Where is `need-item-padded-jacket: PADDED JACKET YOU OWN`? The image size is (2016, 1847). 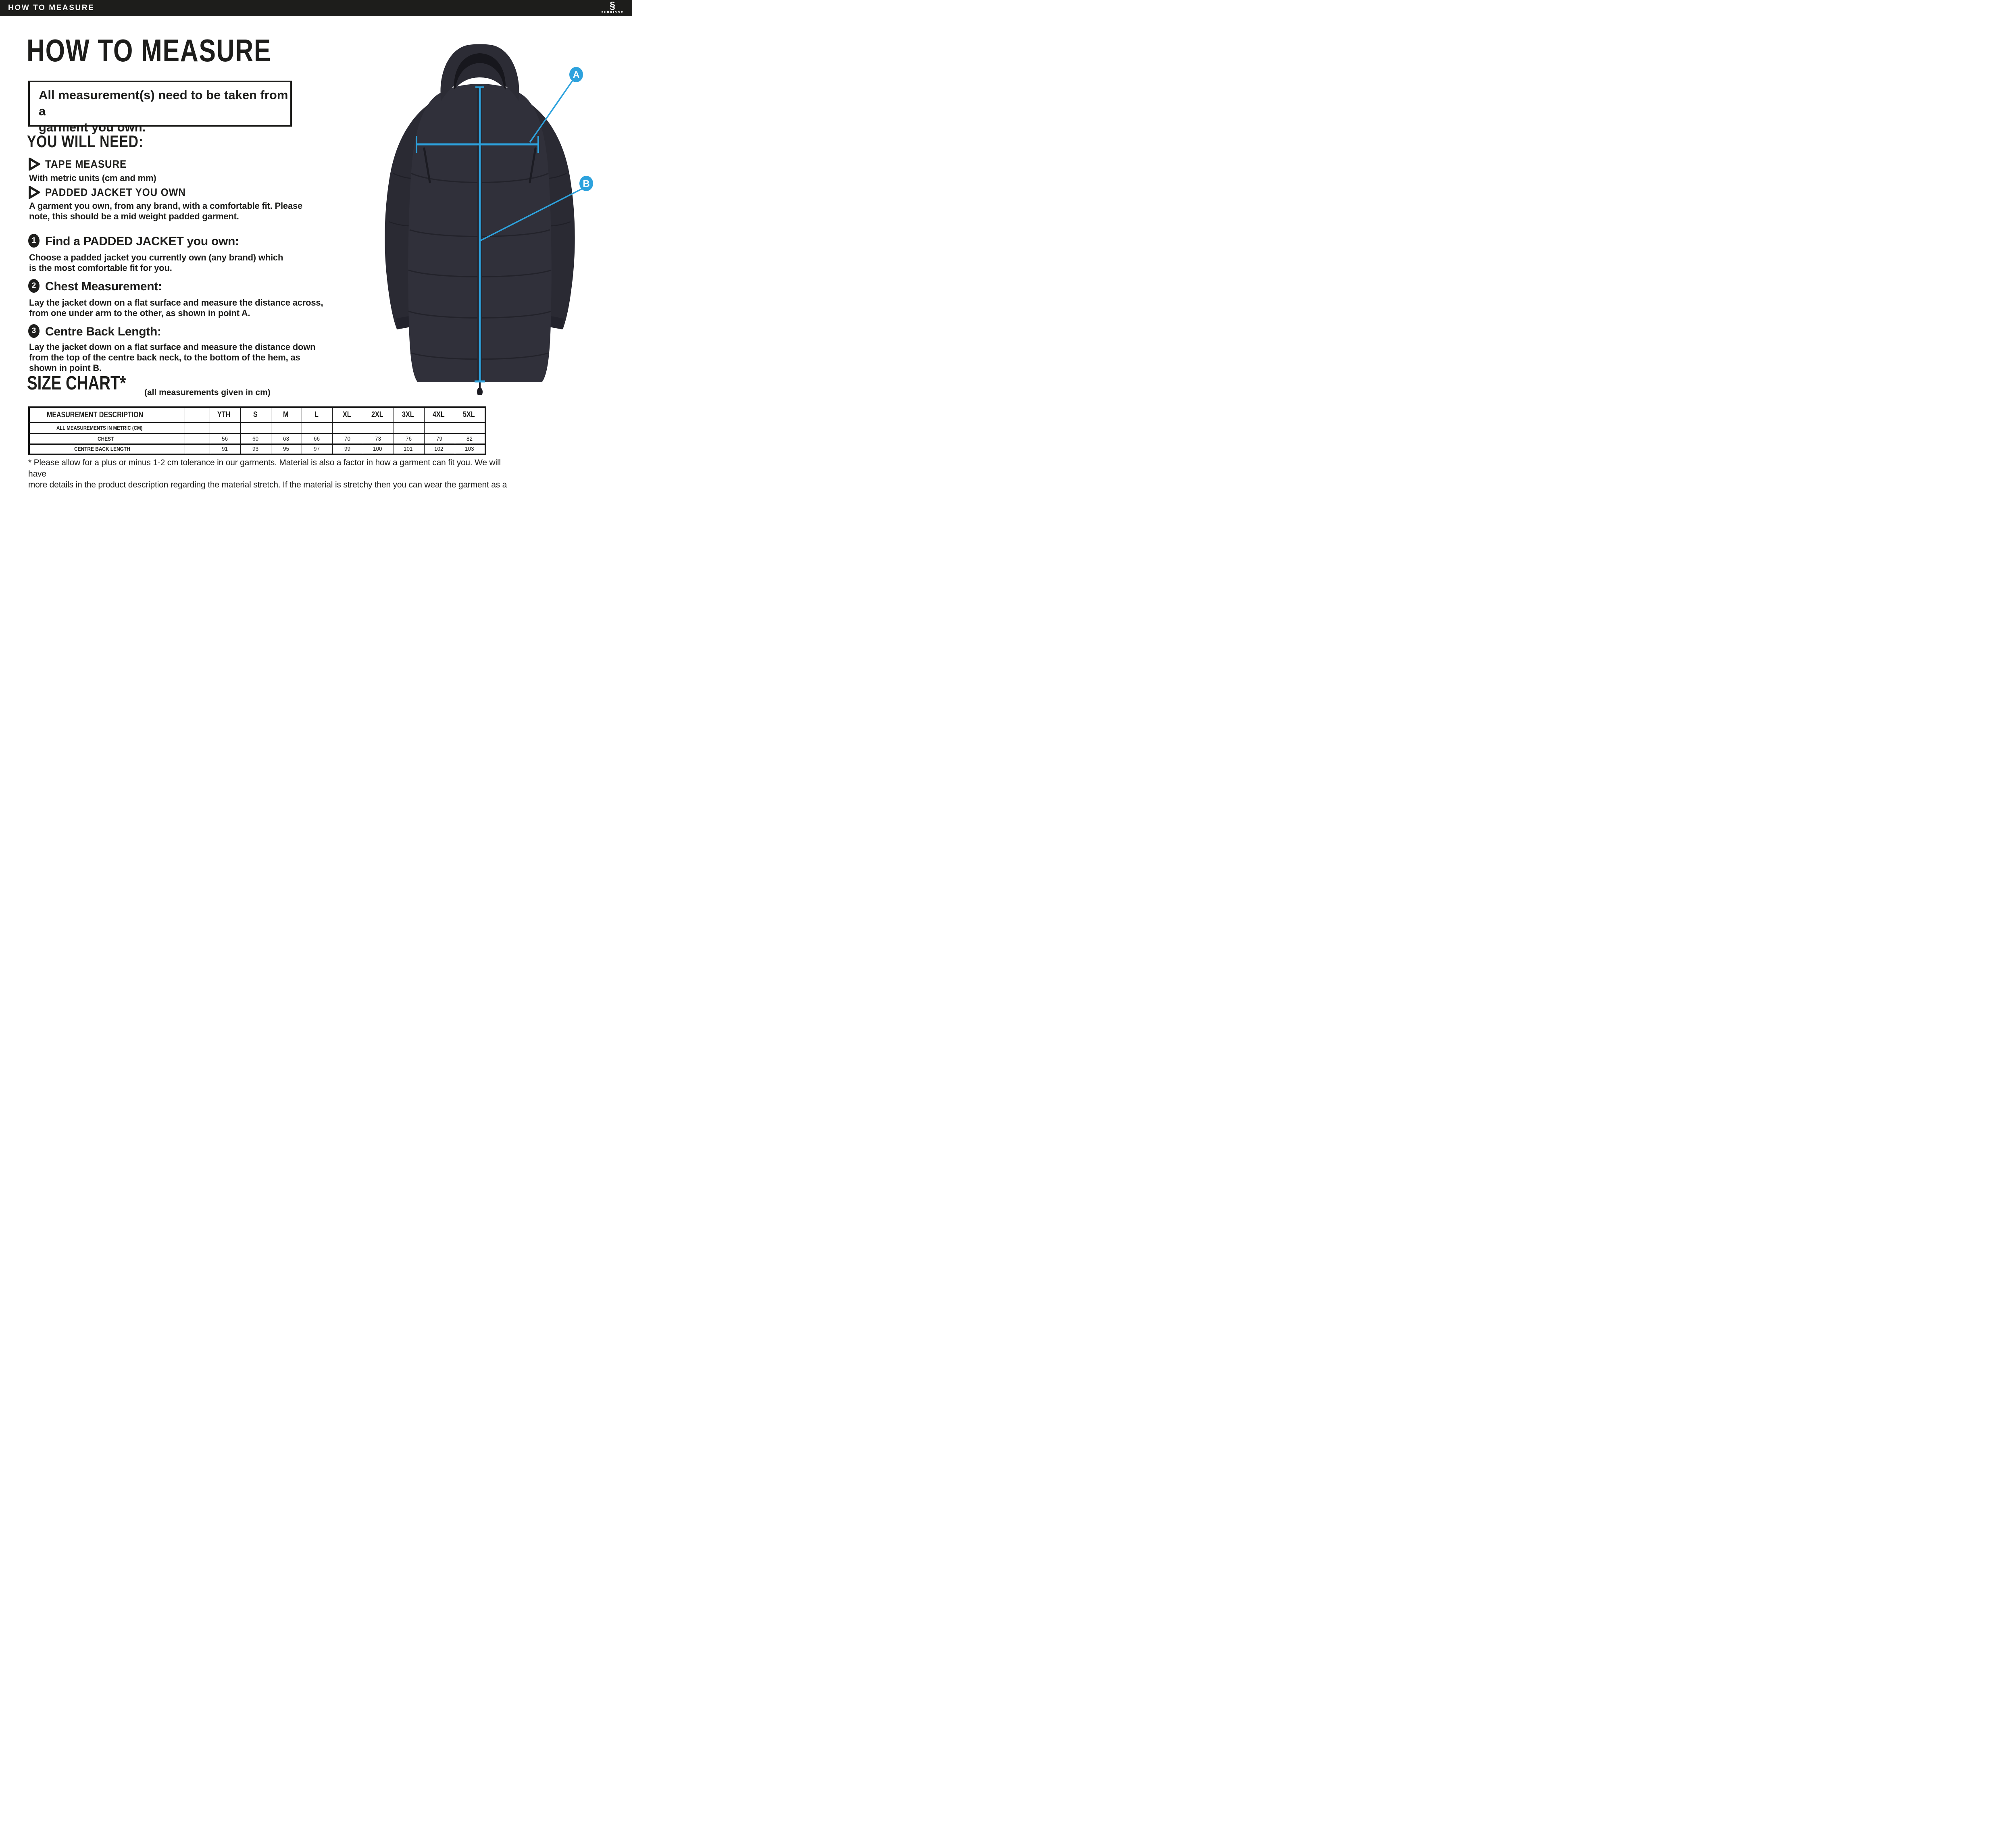 need-item-padded-jacket: PADDED JACKET YOU OWN is located at coordinates (115, 192).